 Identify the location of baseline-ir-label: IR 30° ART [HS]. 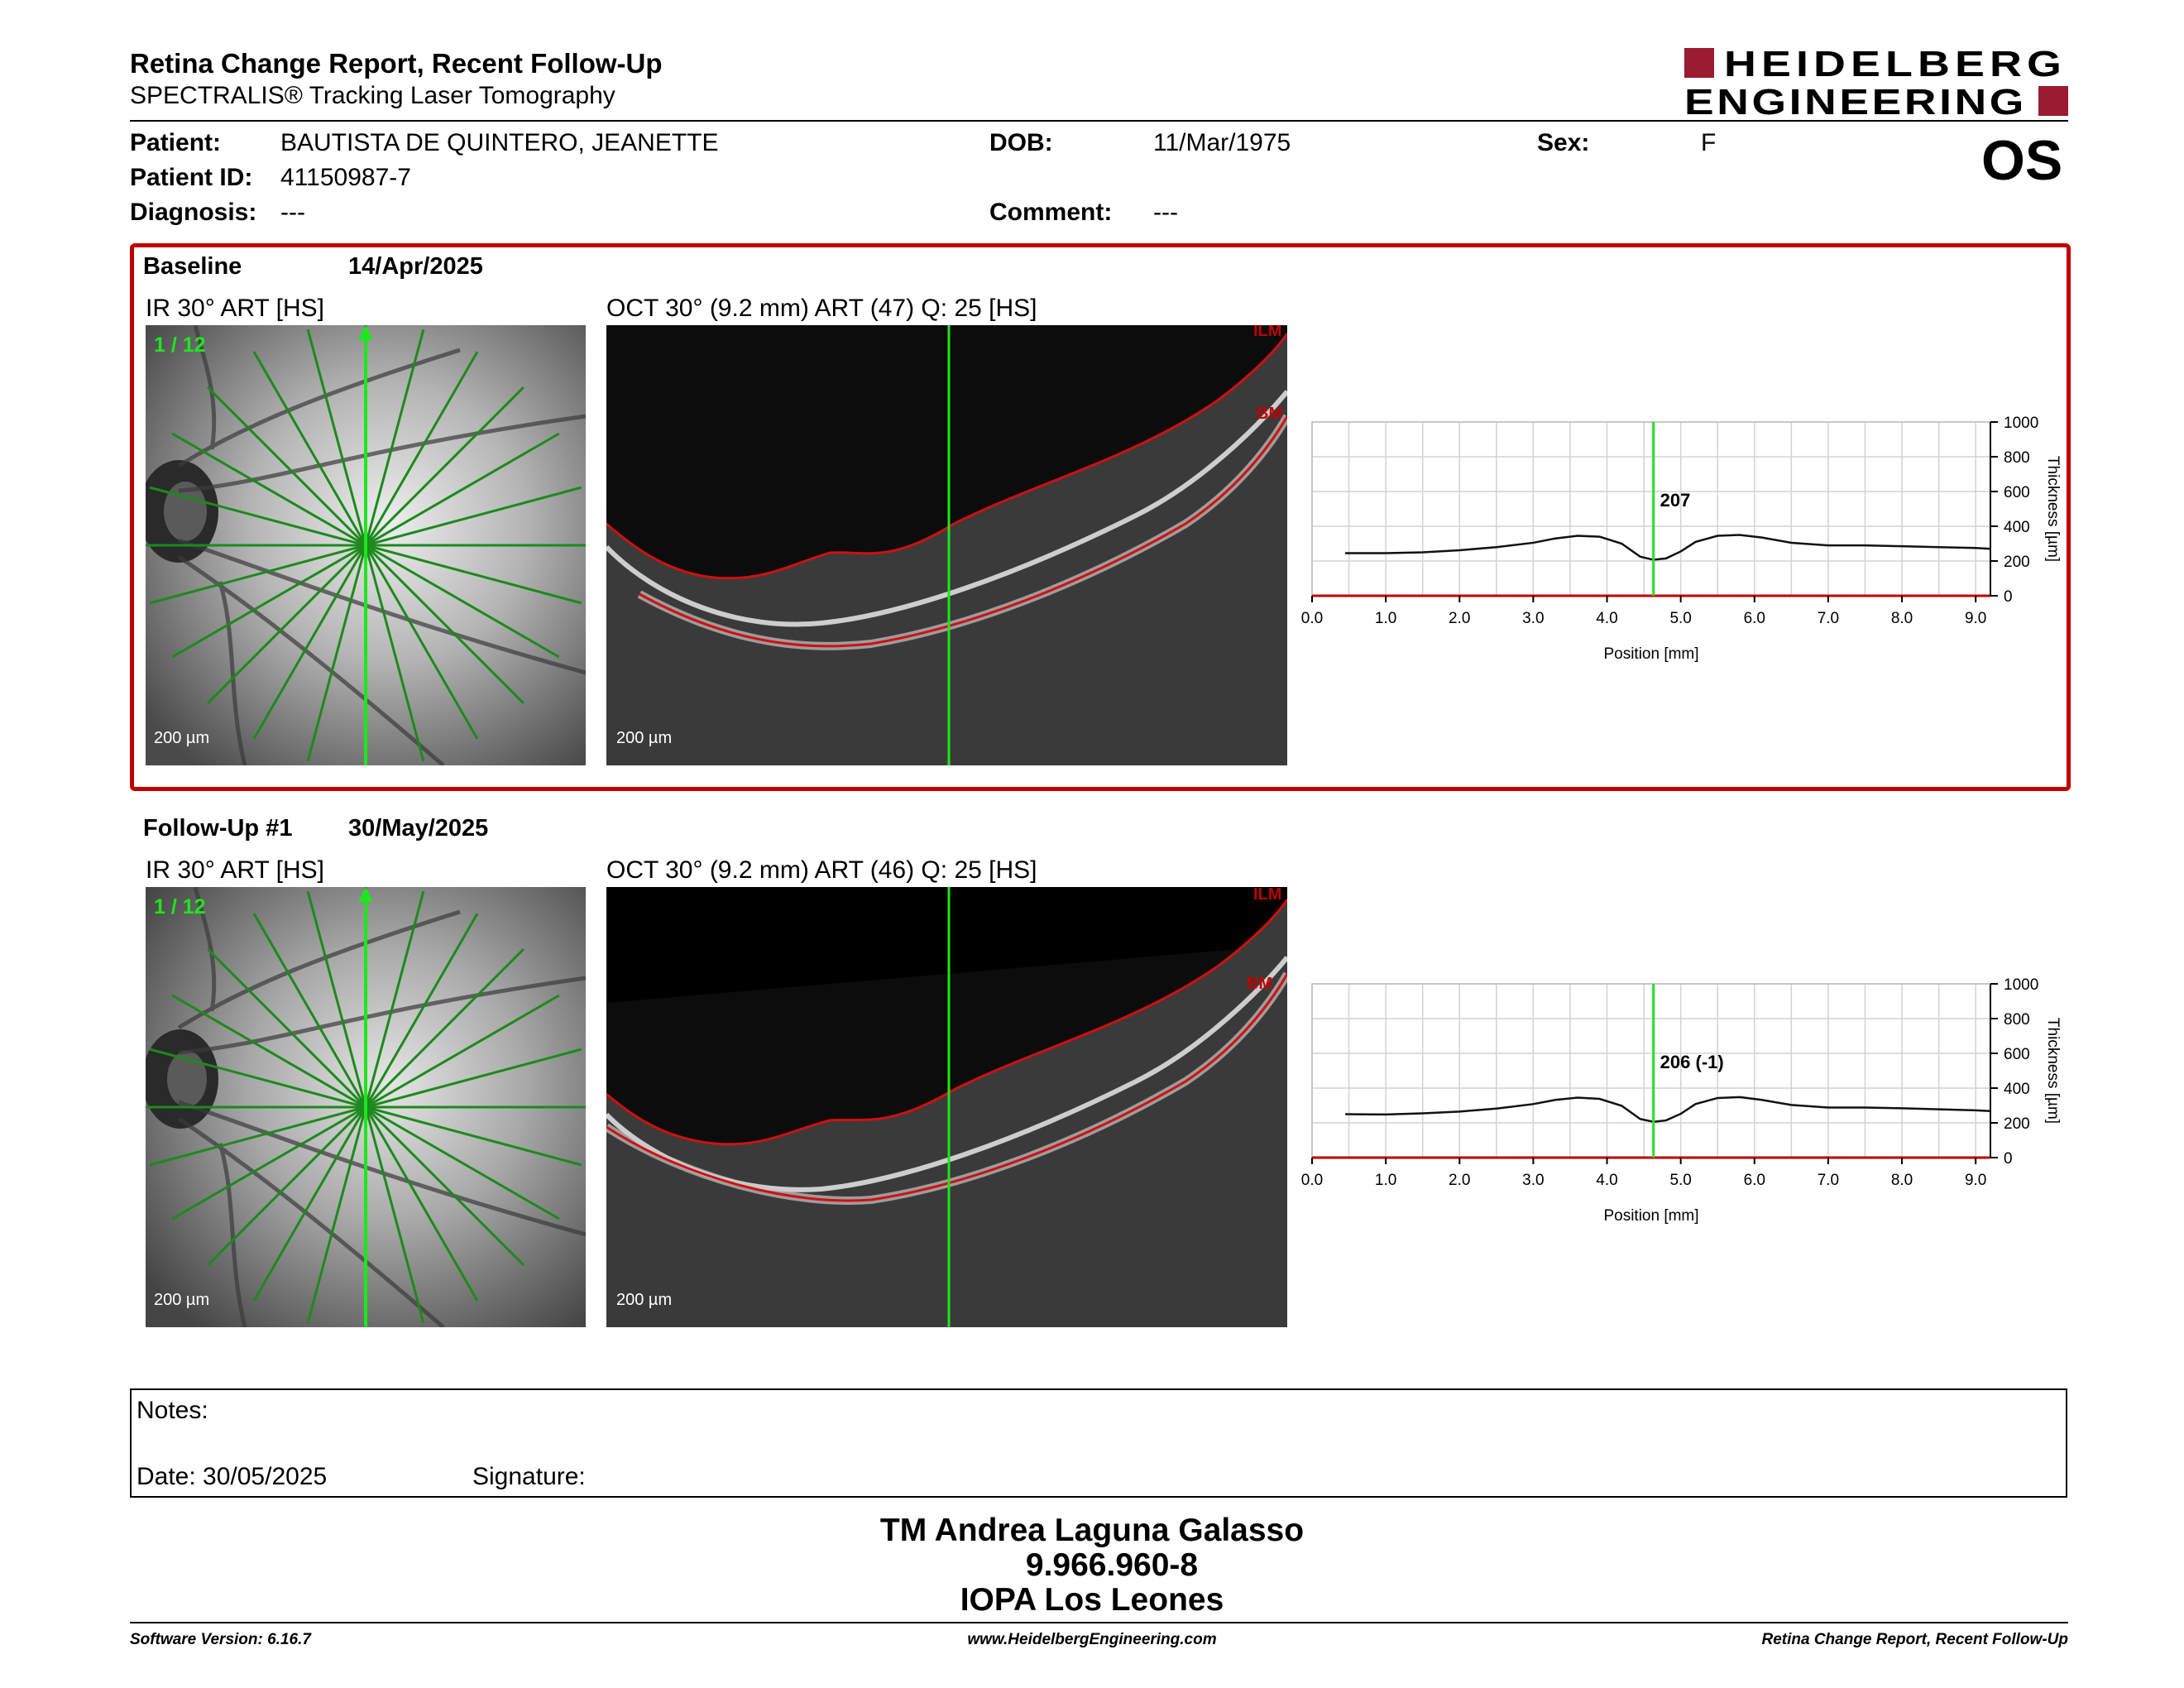
(235, 308).